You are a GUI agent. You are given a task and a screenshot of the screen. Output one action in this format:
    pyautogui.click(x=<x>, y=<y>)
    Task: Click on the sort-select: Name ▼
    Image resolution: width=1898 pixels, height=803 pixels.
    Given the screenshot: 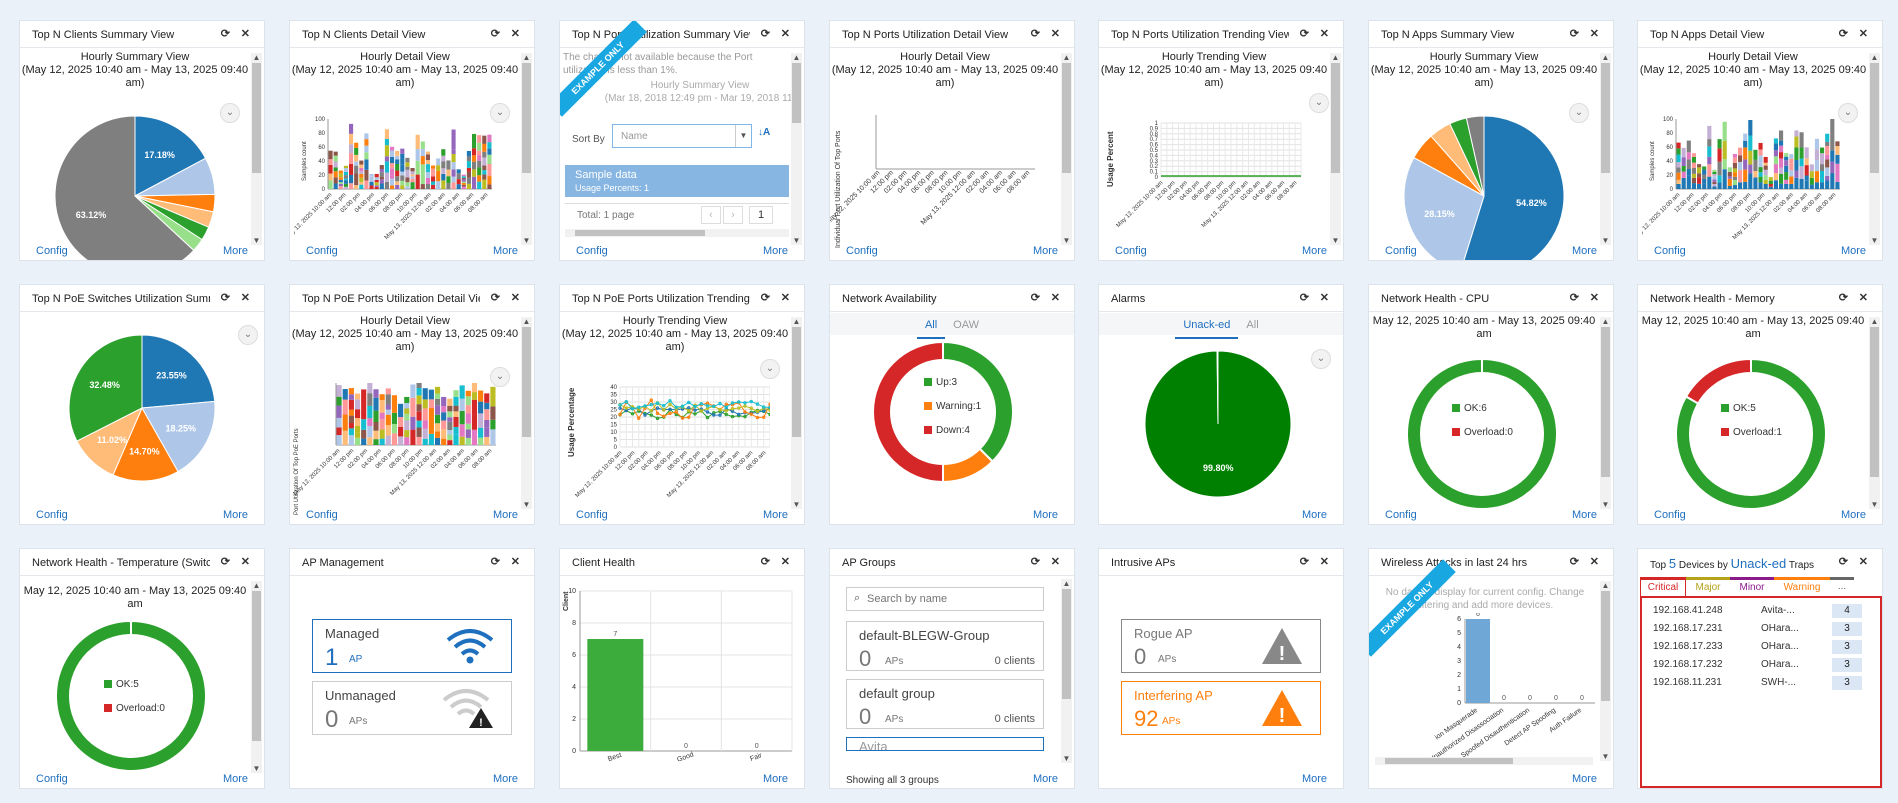 What is the action you would take?
    pyautogui.click(x=682, y=136)
    